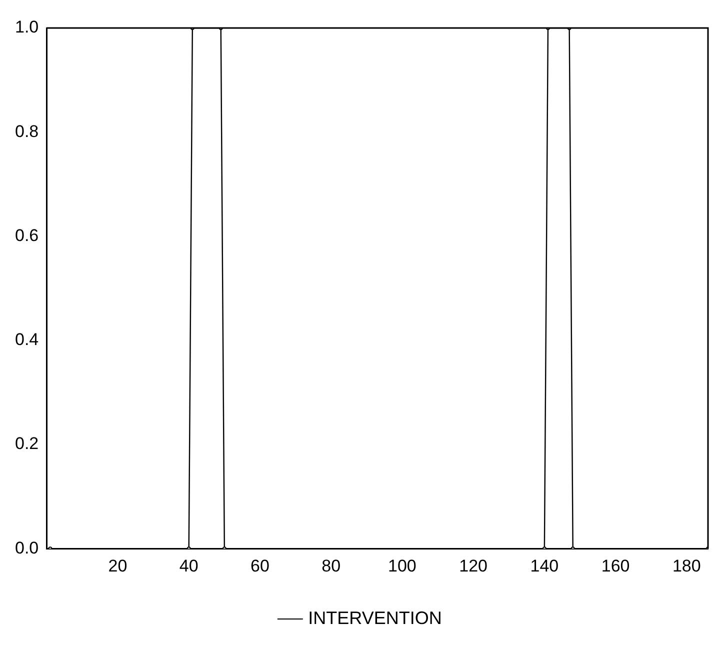  Describe the element at coordinates (544, 566) in the screenshot. I see `x-tick-label: 140` at that location.